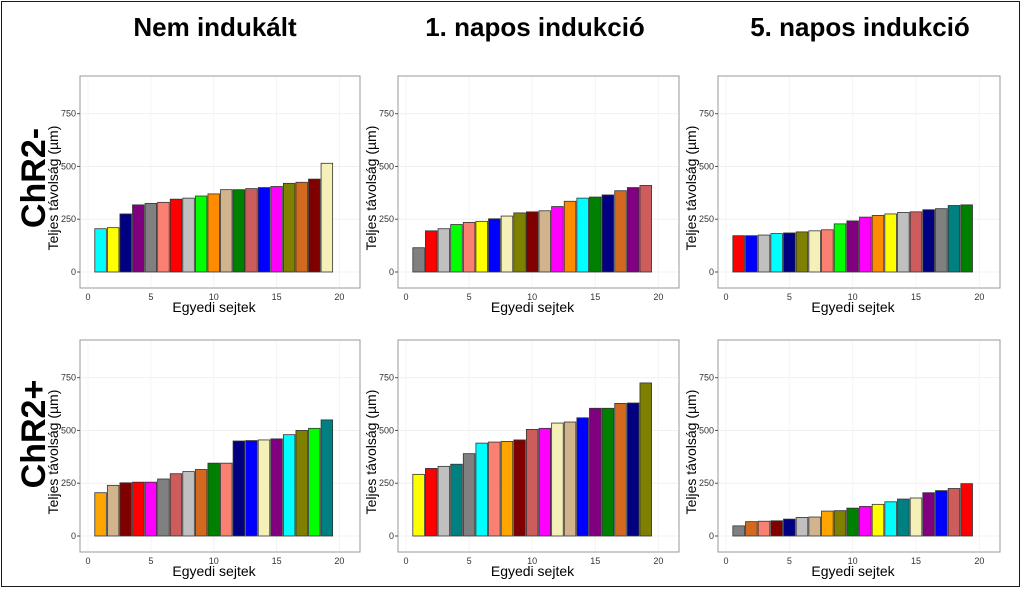 The image size is (1024, 590). Describe the element at coordinates (860, 27) in the screenshot. I see `column-title-5-napos: 5. napos indukció` at that location.